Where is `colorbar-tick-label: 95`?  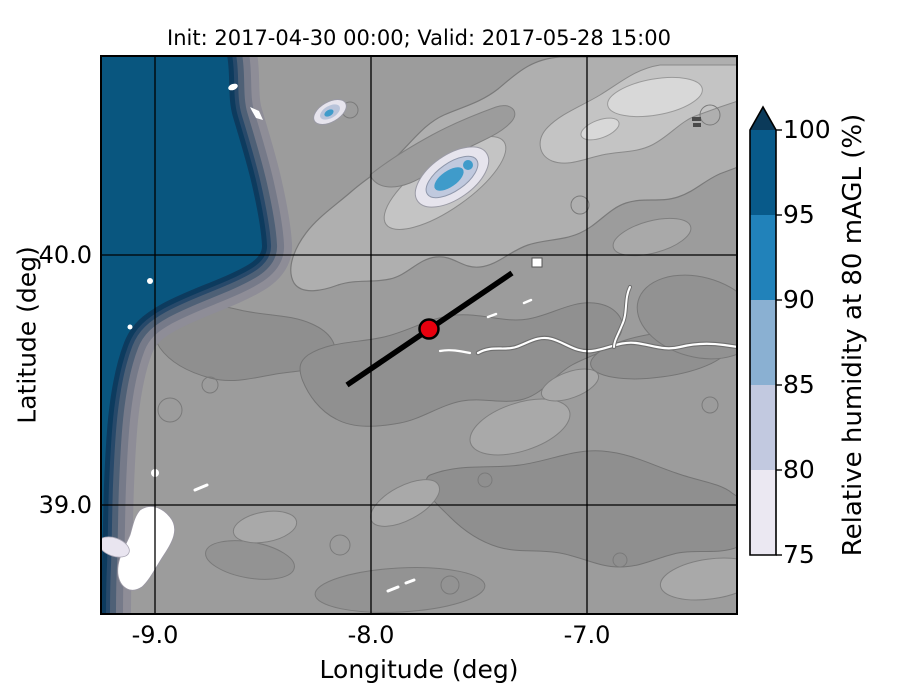 colorbar-tick-label: 95 is located at coordinates (799, 214).